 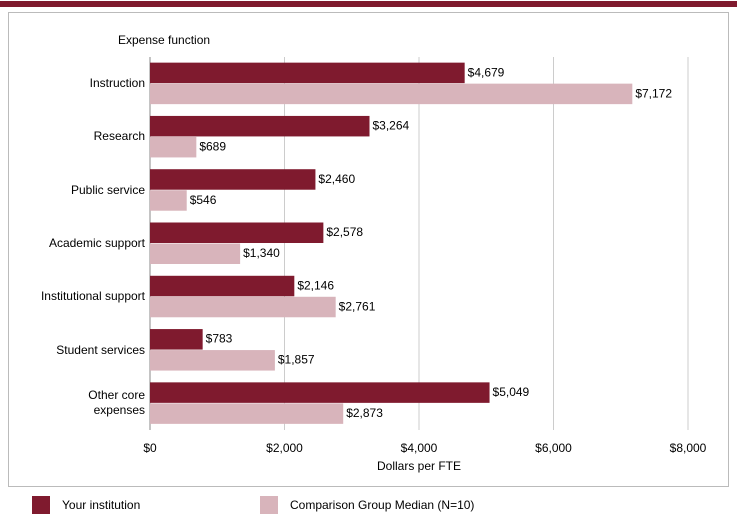 I want to click on value-label: $3,264, so click(x=391, y=126).